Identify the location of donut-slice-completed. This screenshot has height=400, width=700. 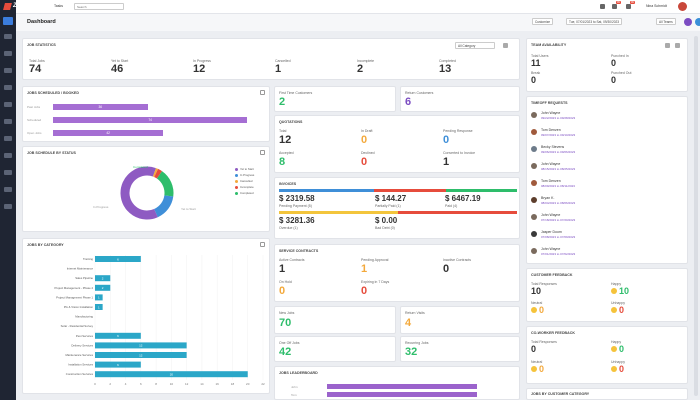
(165, 184).